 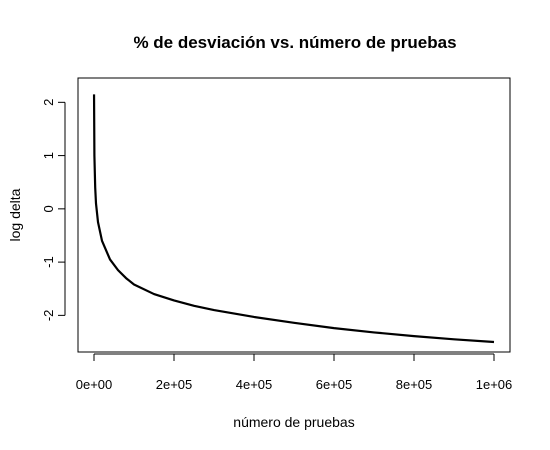 I want to click on y-tick-label: 0, so click(x=48, y=208).